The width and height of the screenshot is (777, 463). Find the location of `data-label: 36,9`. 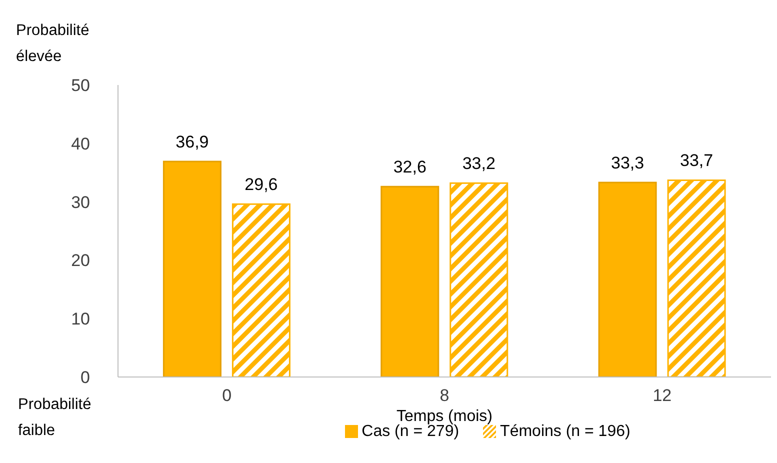

data-label: 36,9 is located at coordinates (192, 142).